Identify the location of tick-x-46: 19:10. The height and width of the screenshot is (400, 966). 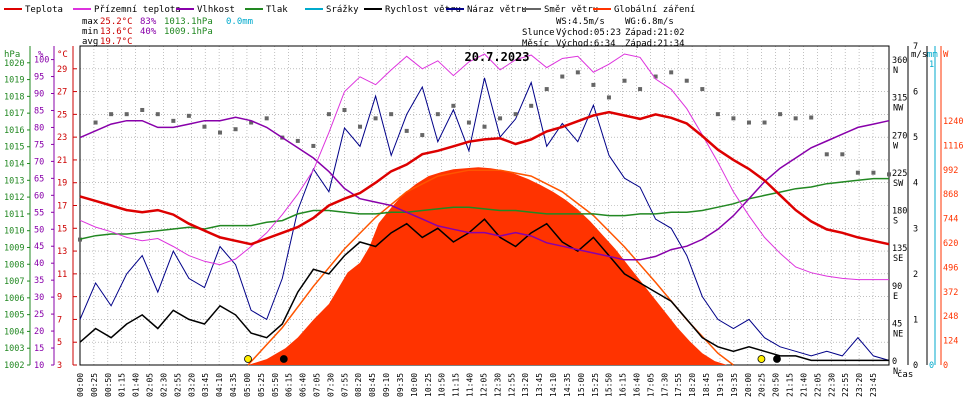
(720, 385).